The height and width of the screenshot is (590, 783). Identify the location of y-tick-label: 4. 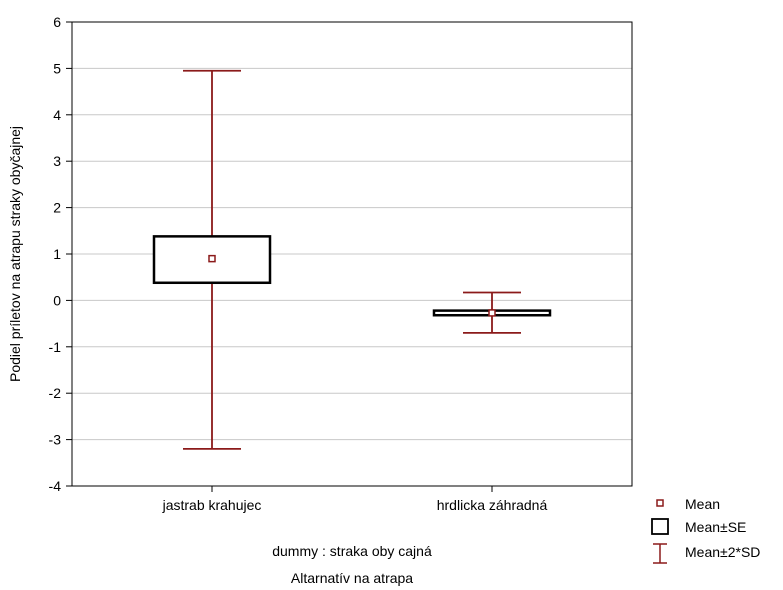
(57, 115).